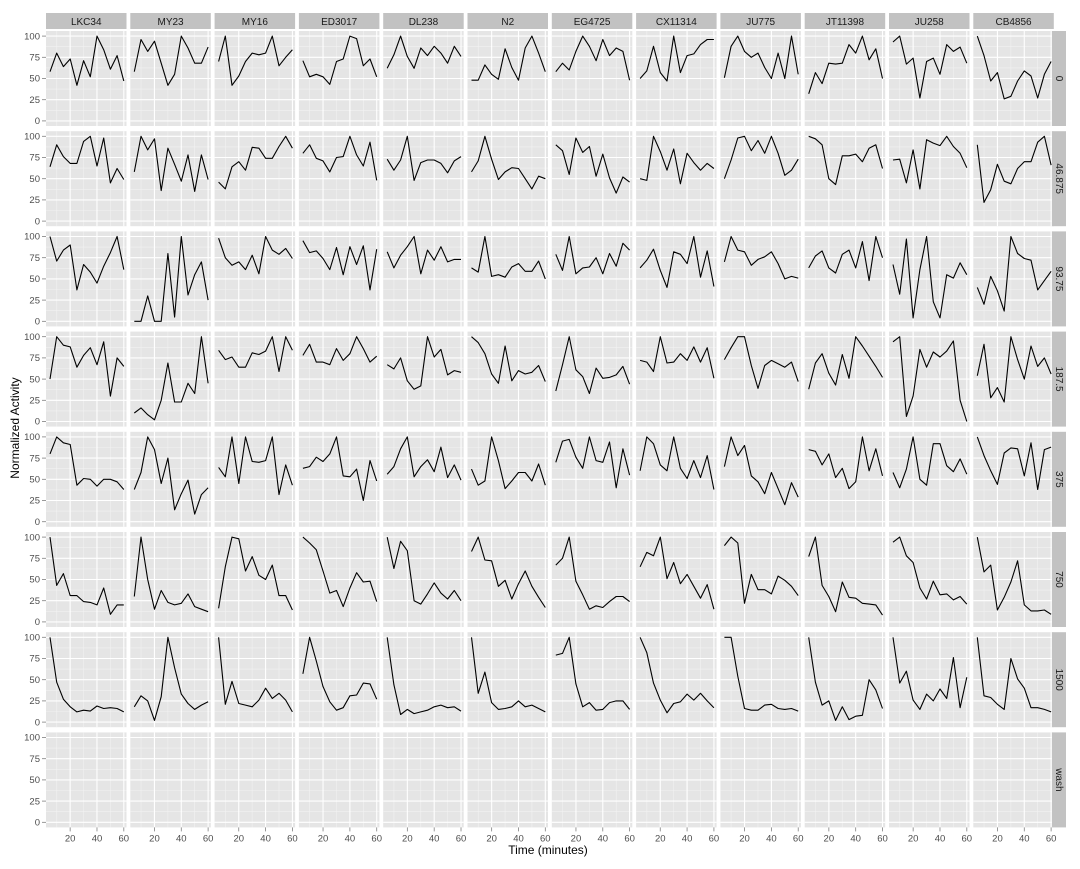 The height and width of the screenshot is (869, 1080). I want to click on column-strip-label: N2, so click(507, 22).